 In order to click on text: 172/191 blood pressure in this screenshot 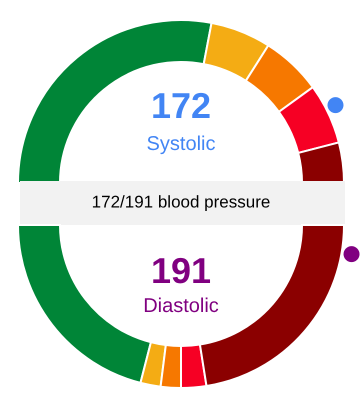, I will do `click(181, 202)`.